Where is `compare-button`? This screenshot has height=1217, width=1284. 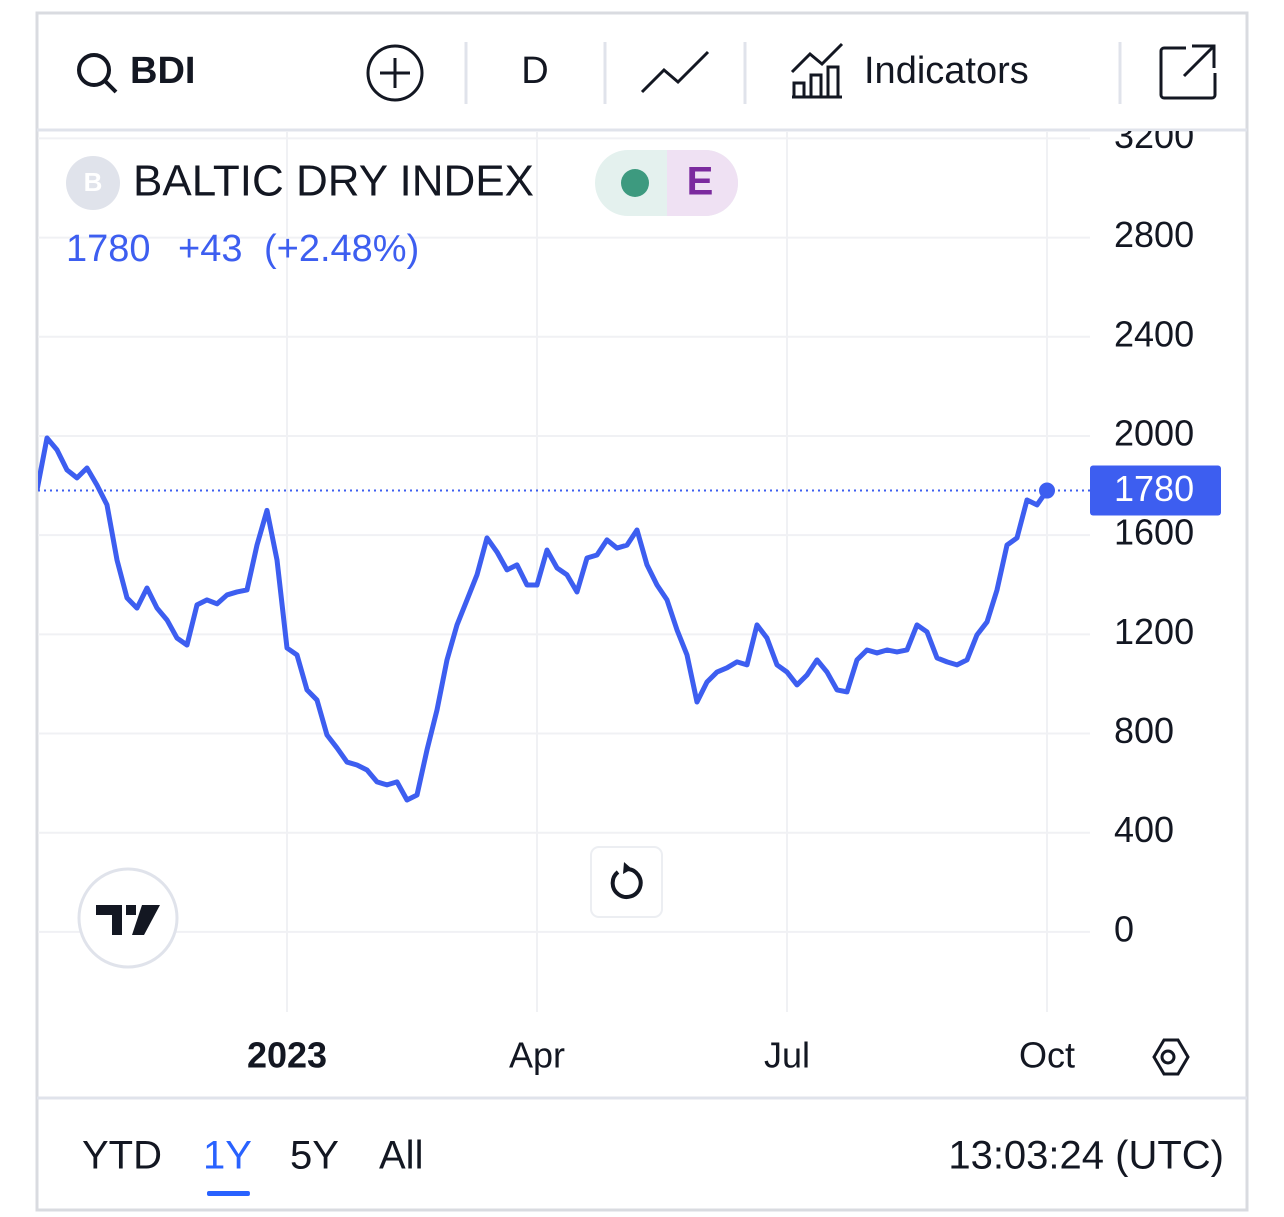
compare-button is located at coordinates (395, 73).